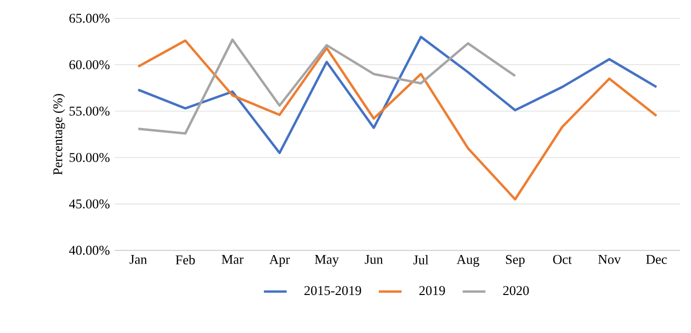 The image size is (691, 333). What do you see at coordinates (138, 259) in the screenshot?
I see `x-tick-label: Jan` at bounding box center [138, 259].